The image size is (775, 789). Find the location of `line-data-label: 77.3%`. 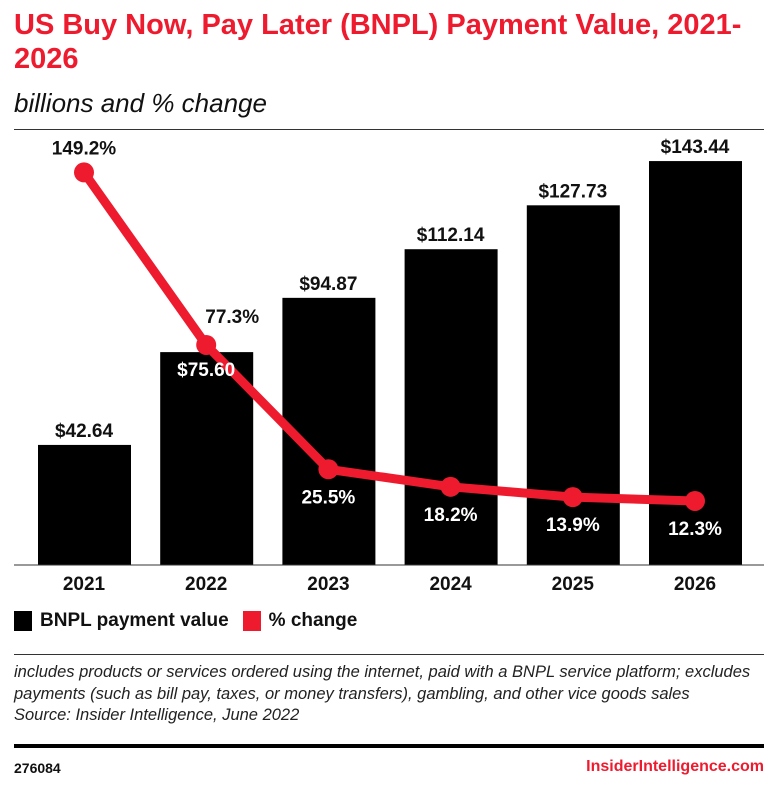

line-data-label: 77.3% is located at coordinates (232, 317).